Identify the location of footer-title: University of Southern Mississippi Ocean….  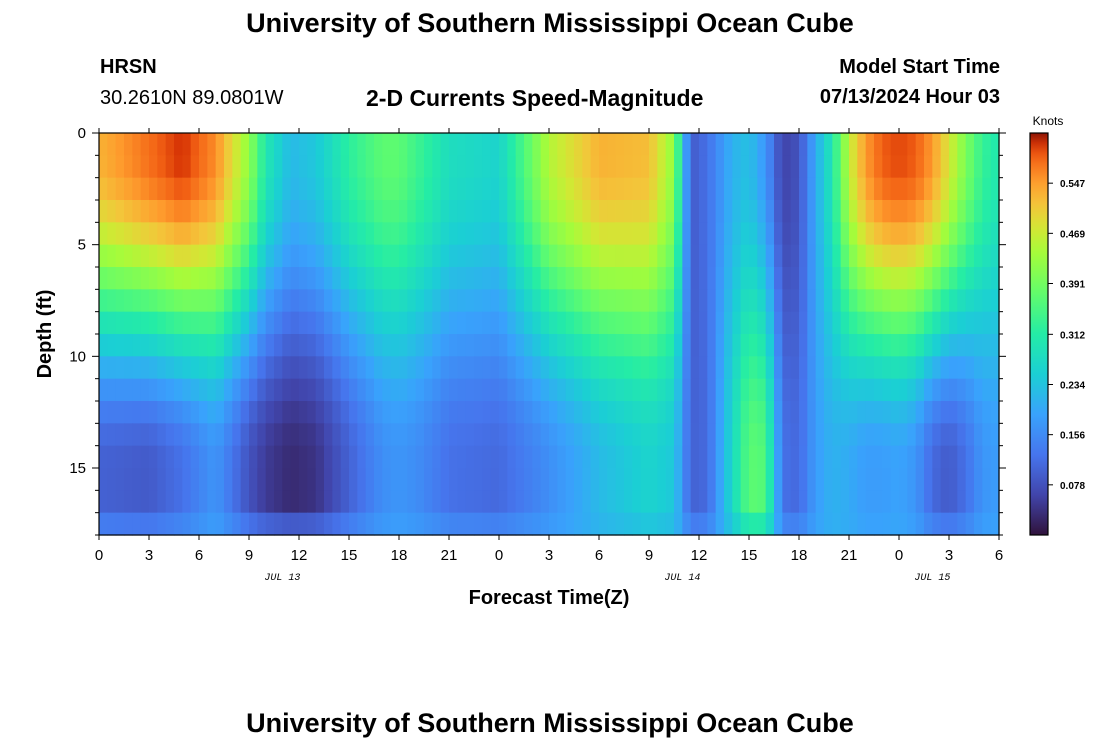
(550, 723).